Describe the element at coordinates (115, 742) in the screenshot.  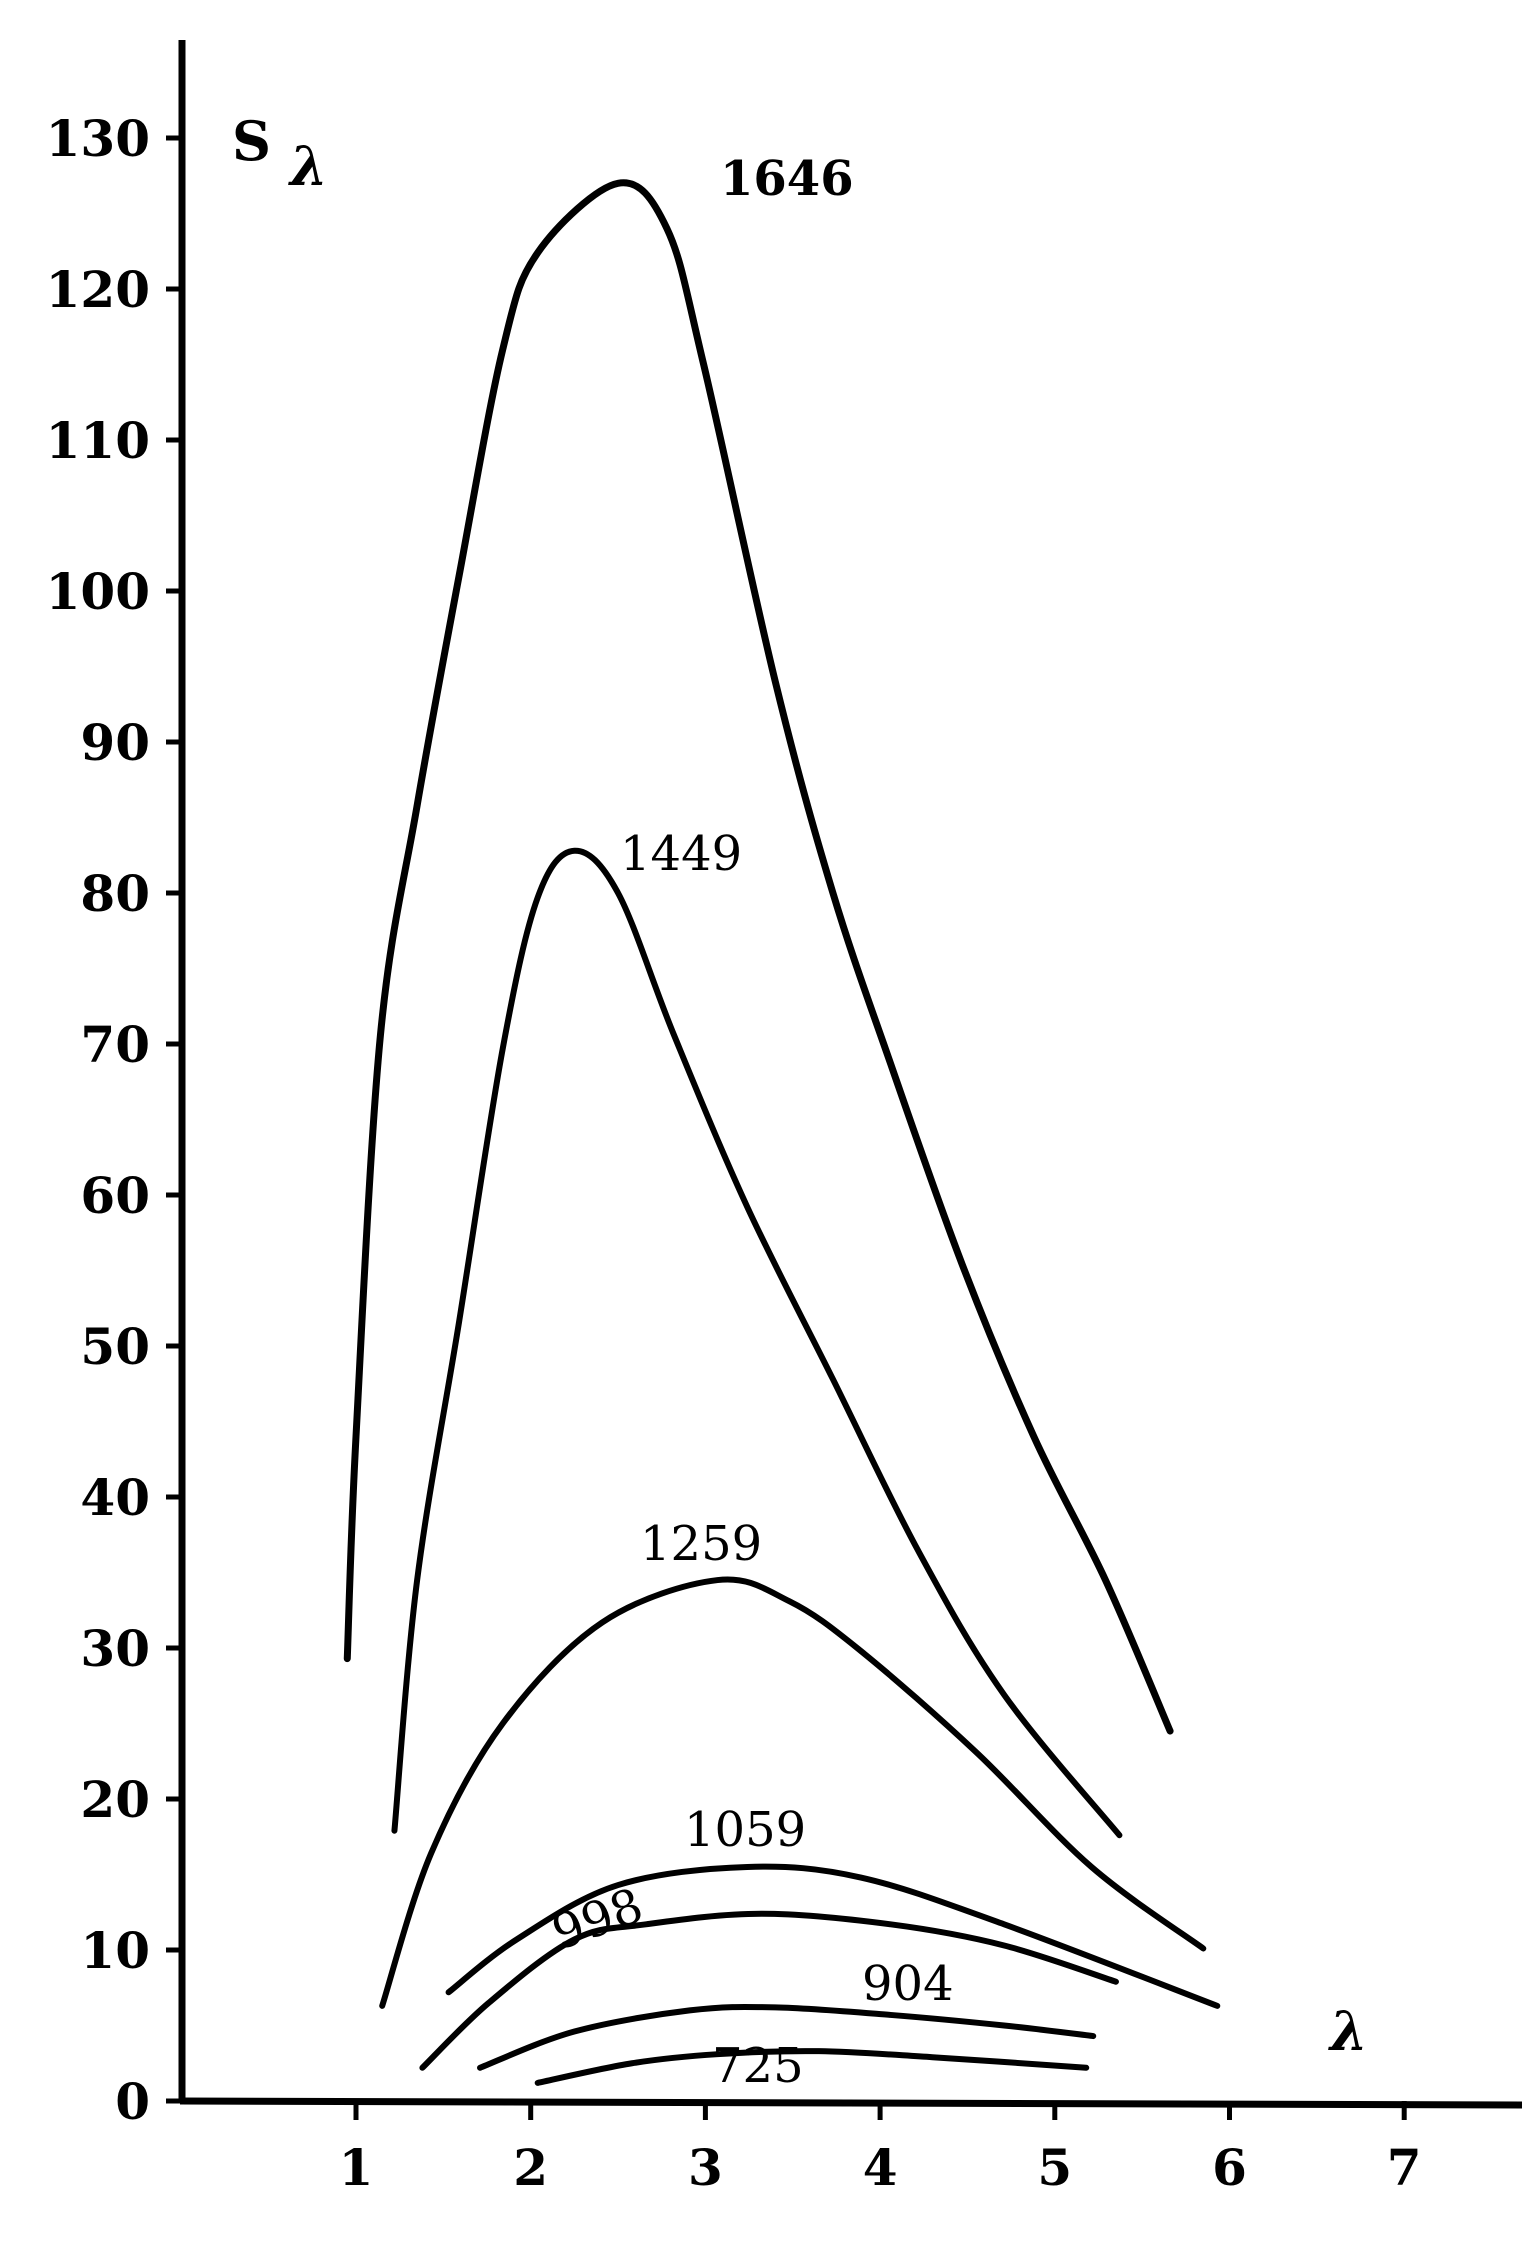
I see `y-tick-label: 90` at that location.